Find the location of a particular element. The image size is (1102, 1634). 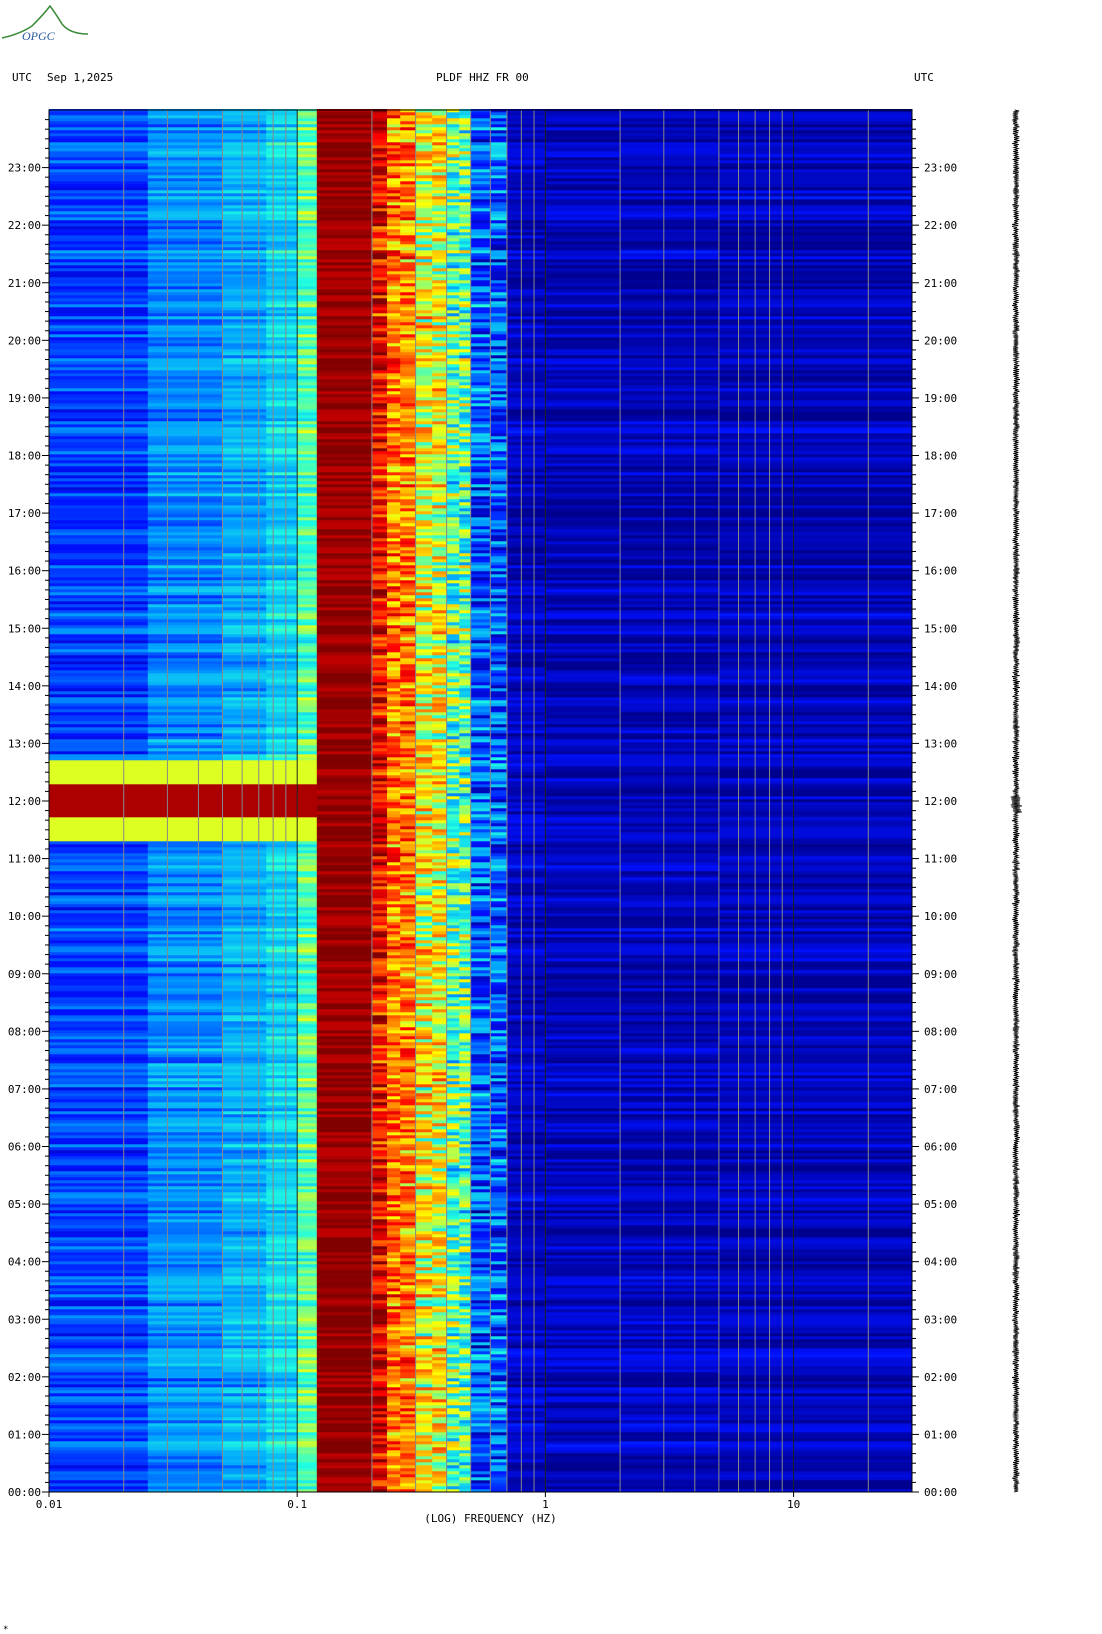

time-tick-label-left: 09:00 is located at coordinates (24, 974).